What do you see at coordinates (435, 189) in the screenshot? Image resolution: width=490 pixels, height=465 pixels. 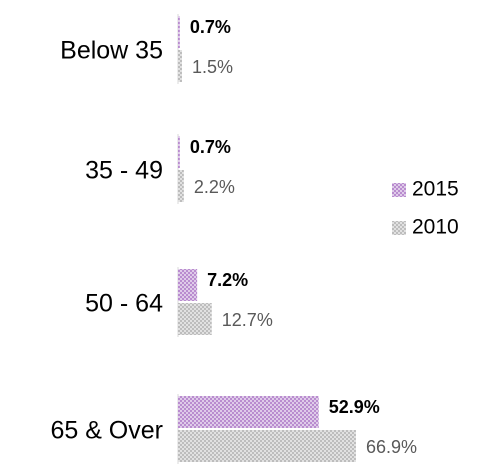 I see `legend-label: 2015` at bounding box center [435, 189].